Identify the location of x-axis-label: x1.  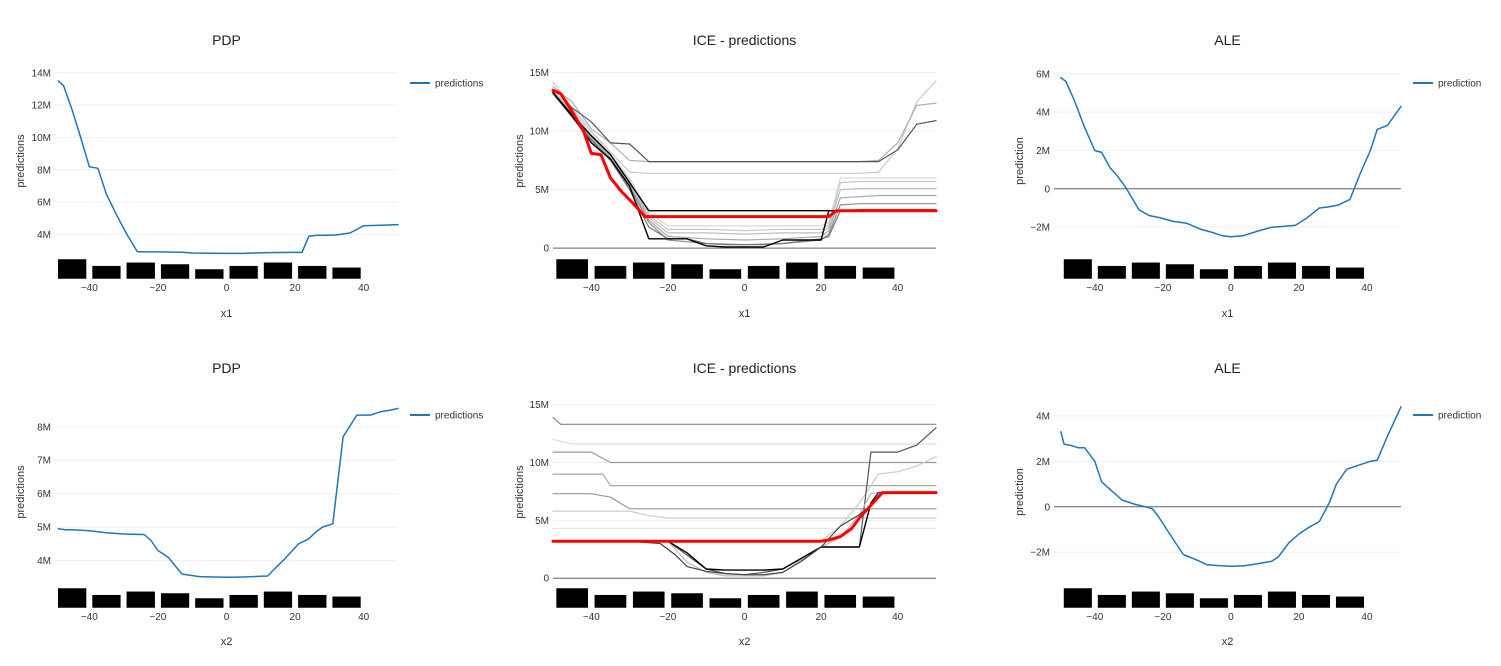
(227, 314).